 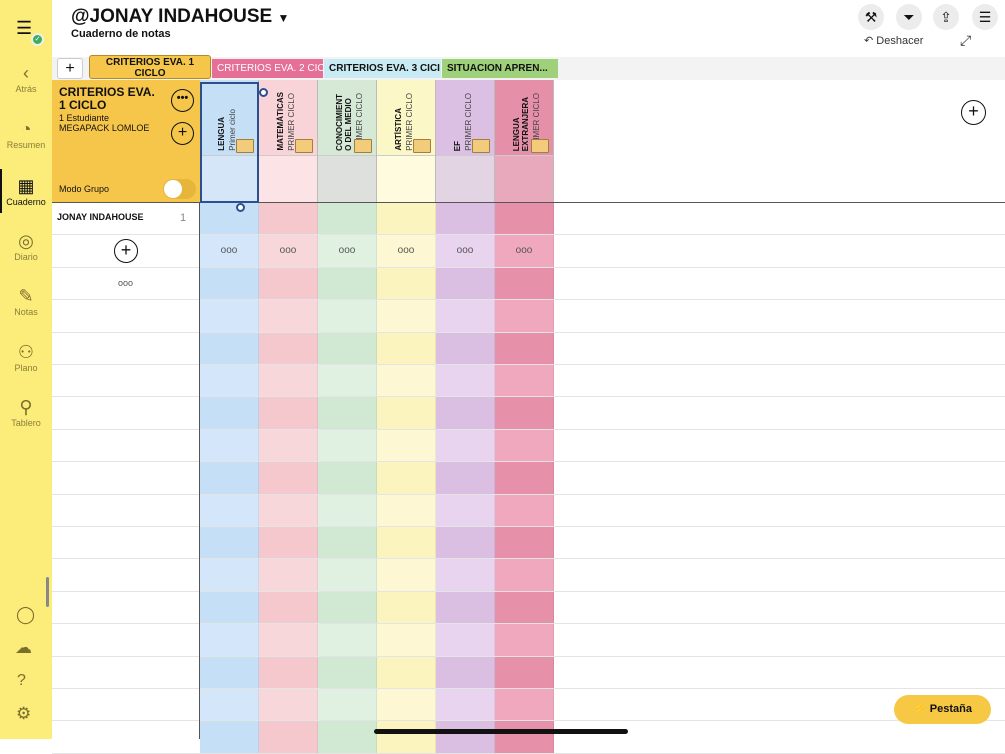 What do you see at coordinates (126, 282) in the screenshot?
I see `more-options: ooo` at bounding box center [126, 282].